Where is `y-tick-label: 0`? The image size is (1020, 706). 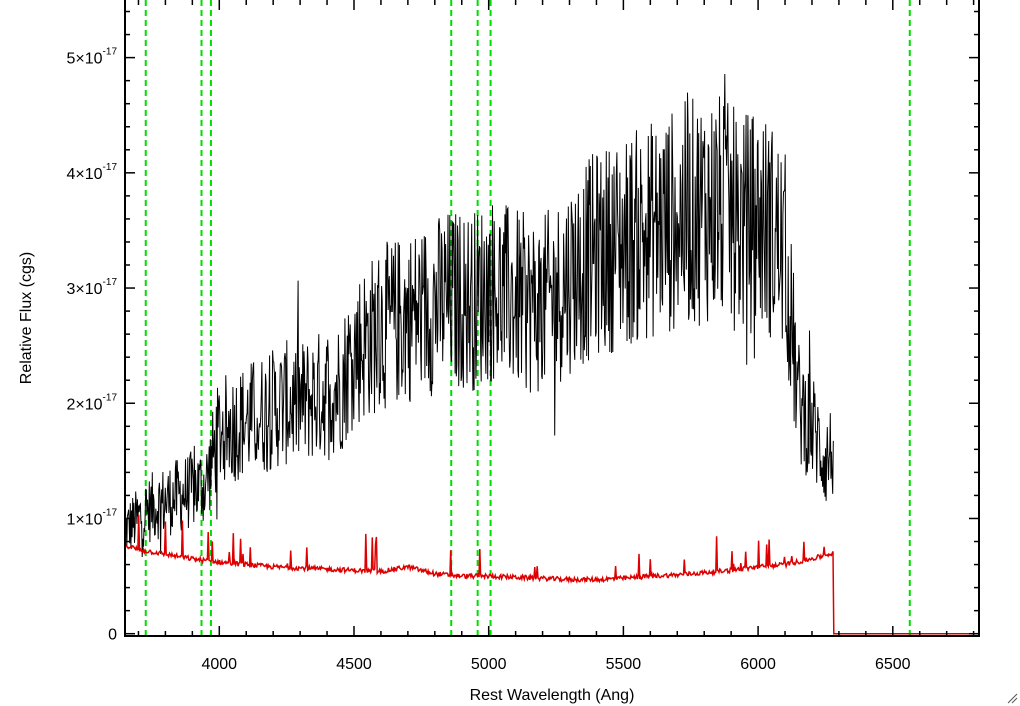 y-tick-label: 0 is located at coordinates (112, 635).